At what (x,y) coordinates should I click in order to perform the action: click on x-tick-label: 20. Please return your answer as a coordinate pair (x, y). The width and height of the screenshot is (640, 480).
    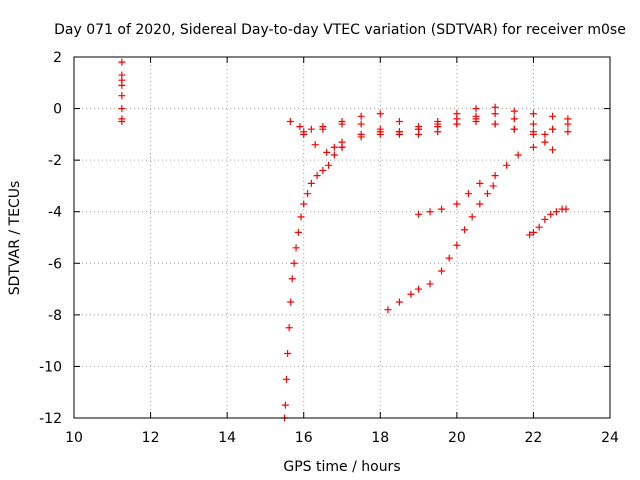
    Looking at the image, I should click on (457, 438).